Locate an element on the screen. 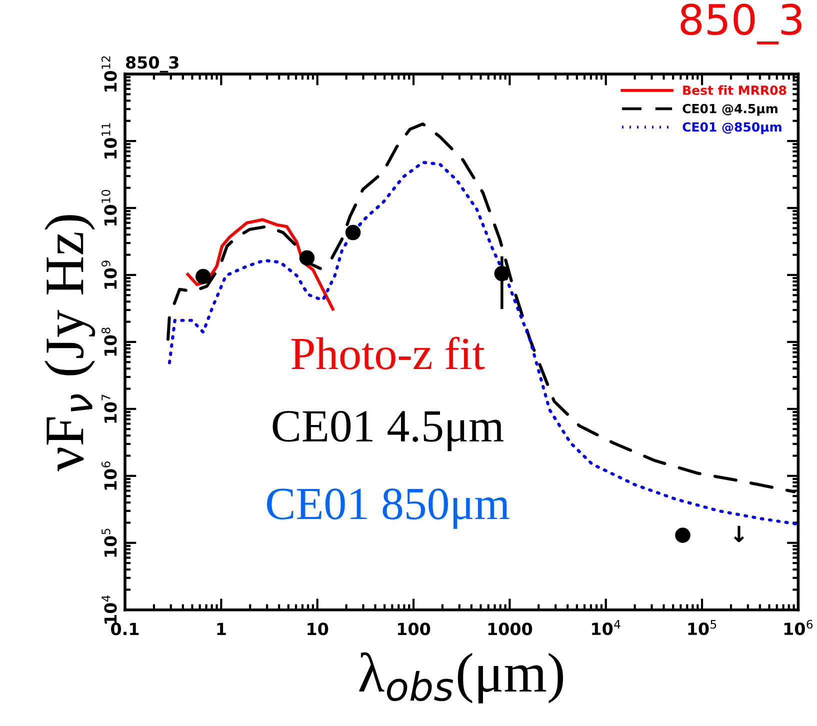 This screenshot has width=817, height=726. annotation: Photo-z fit is located at coordinates (388, 353).